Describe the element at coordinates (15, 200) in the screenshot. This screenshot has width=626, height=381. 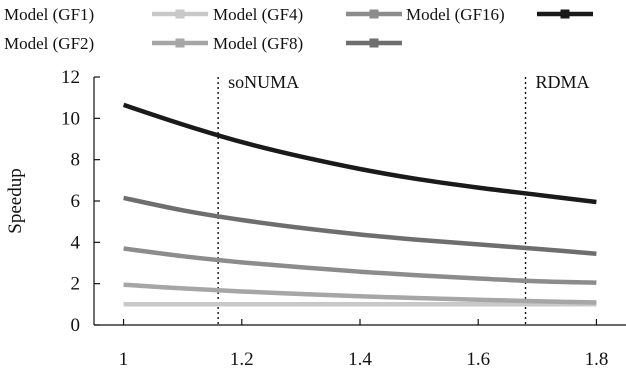
I see `y-axis-title: Speedup` at that location.